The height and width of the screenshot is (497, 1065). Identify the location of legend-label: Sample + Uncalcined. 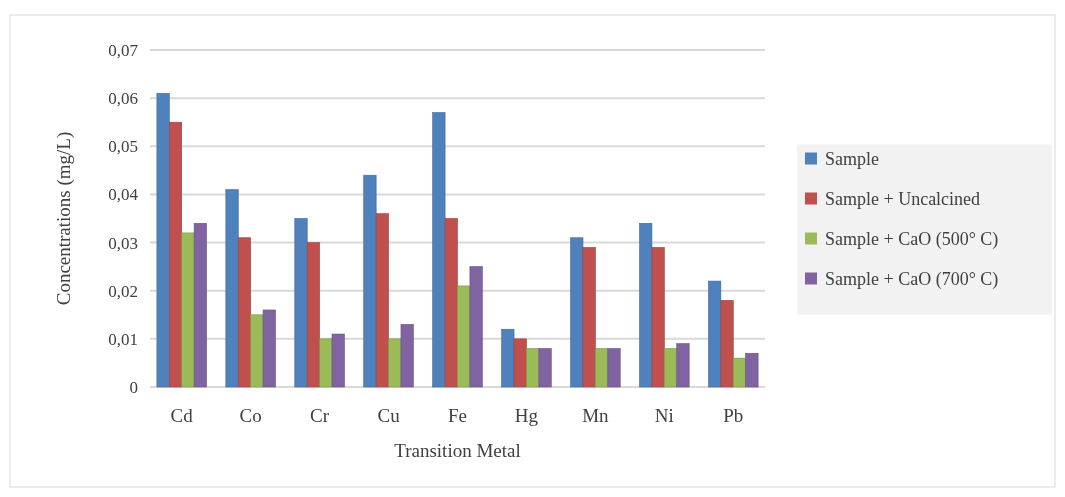
(903, 198).